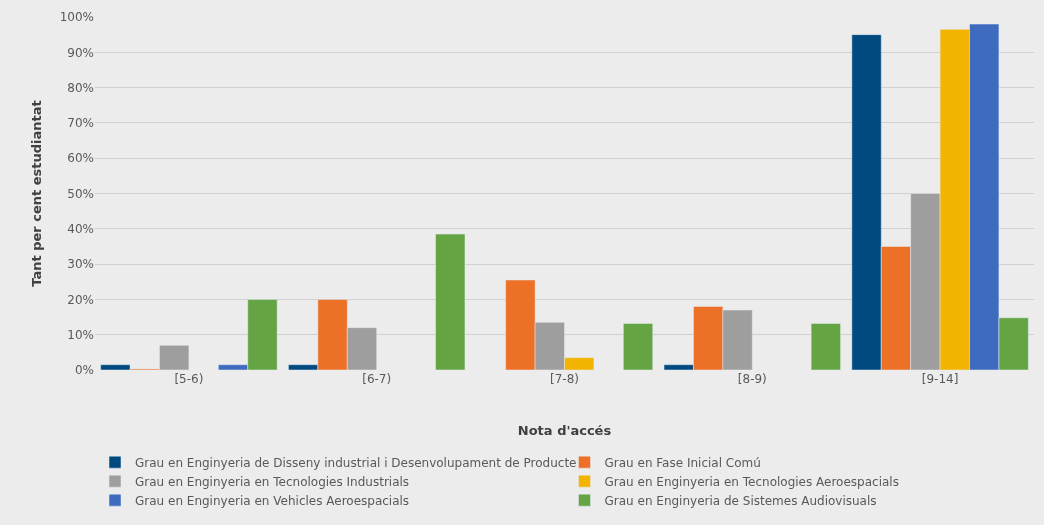  I want to click on x-tick-label: [7-8), so click(564, 379).